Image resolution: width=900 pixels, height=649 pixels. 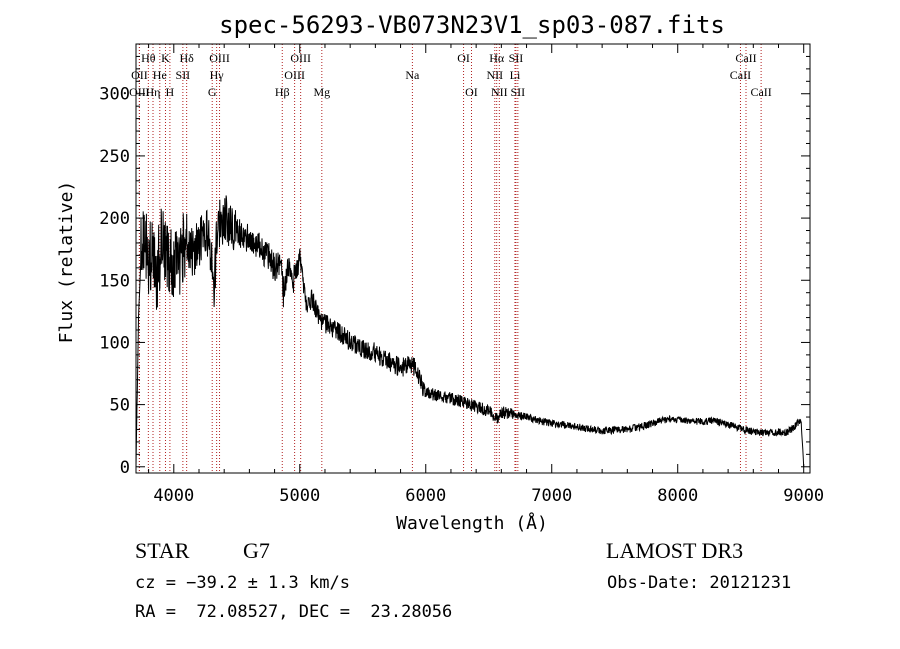 What do you see at coordinates (114, 157) in the screenshot?
I see `y-tick-label: 250` at bounding box center [114, 157].